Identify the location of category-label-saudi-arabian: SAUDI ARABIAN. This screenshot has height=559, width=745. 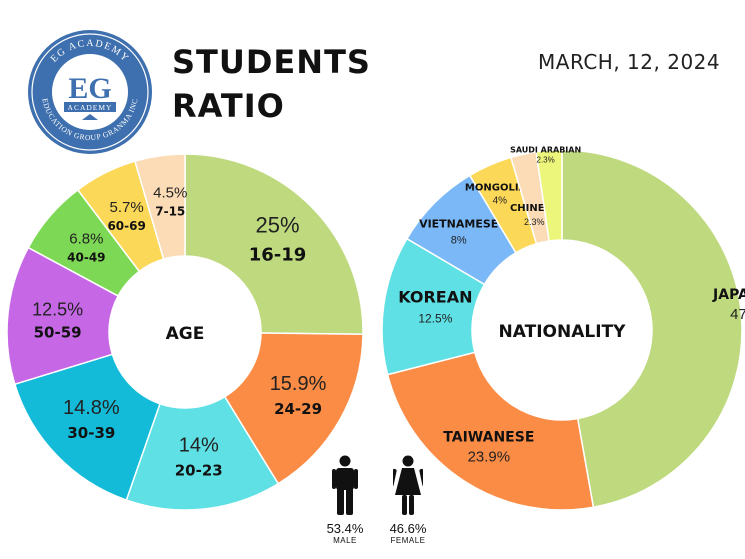
(545, 149).